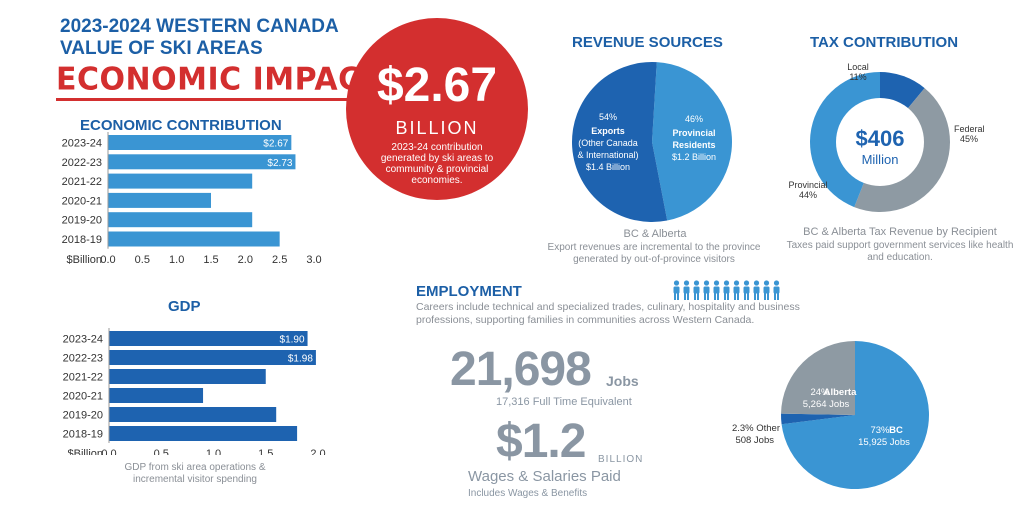 The height and width of the screenshot is (507, 1024). Describe the element at coordinates (300, 359) in the screenshot. I see `bar-value-label: $1.98` at that location.